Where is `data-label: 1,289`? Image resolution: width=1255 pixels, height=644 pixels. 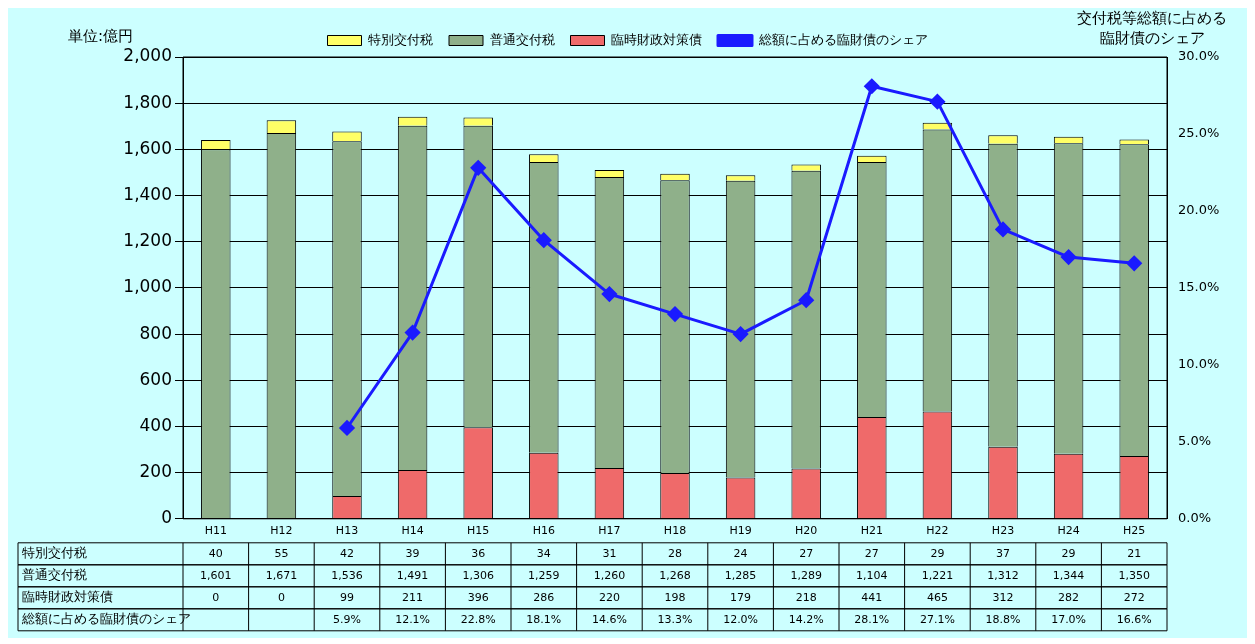 data-label: 1,289 is located at coordinates (806, 575).